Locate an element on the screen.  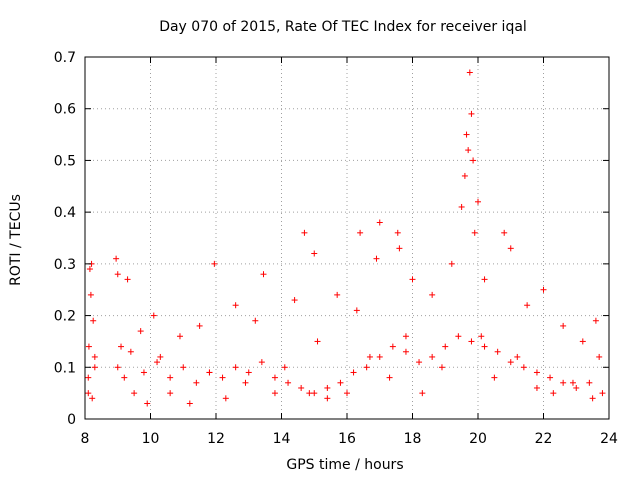
x-tick-label: 10 is located at coordinates (151, 439).